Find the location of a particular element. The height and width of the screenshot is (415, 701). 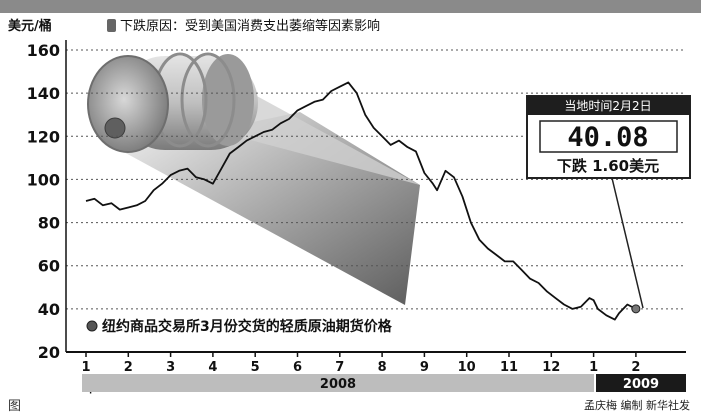

y-tick-label: 160 is located at coordinates (43, 50).